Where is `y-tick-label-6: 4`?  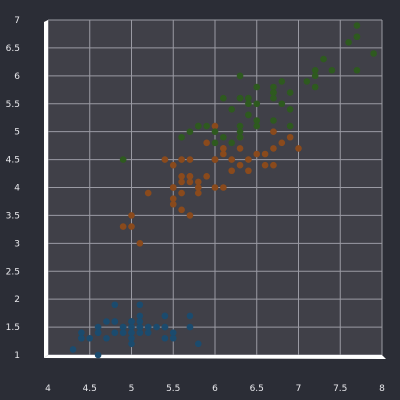
y-tick-label-6: 4 is located at coordinates (17, 189).